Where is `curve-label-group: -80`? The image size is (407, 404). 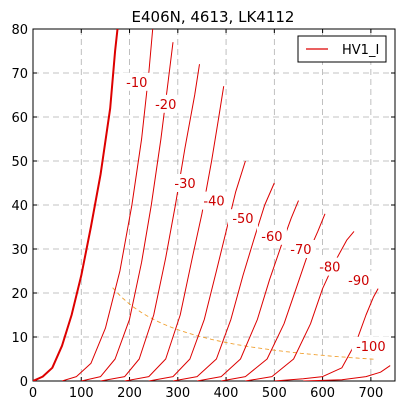
curve-label-group: -80 is located at coordinates (329, 266).